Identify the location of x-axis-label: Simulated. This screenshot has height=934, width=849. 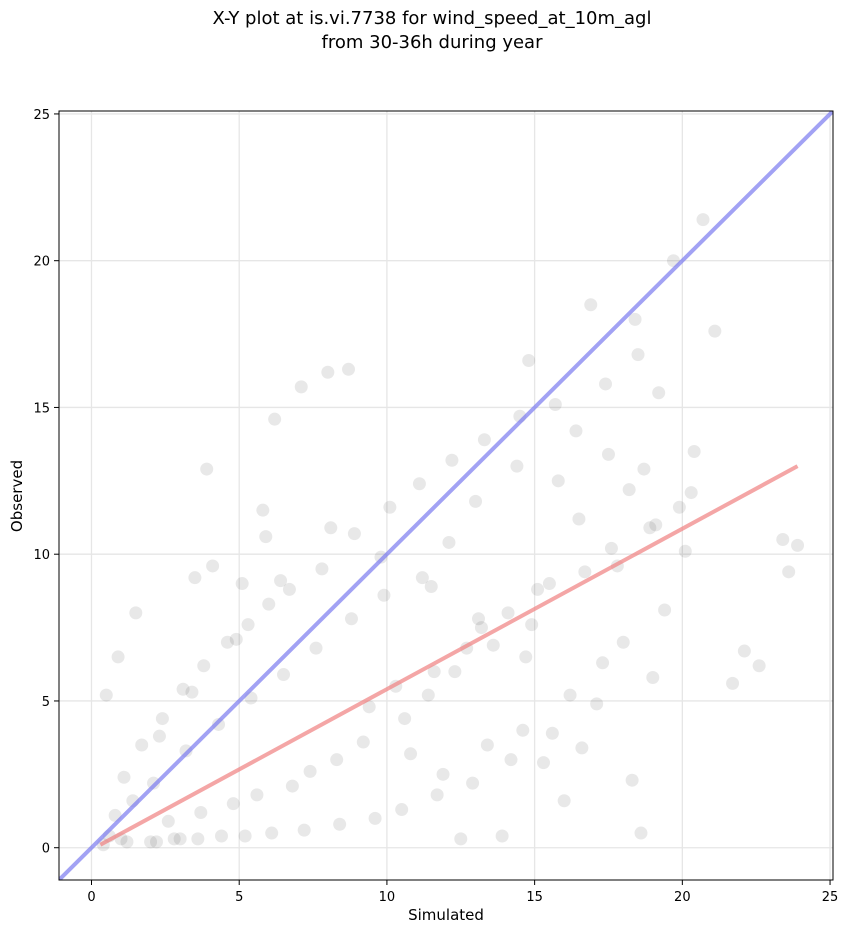
(446, 915).